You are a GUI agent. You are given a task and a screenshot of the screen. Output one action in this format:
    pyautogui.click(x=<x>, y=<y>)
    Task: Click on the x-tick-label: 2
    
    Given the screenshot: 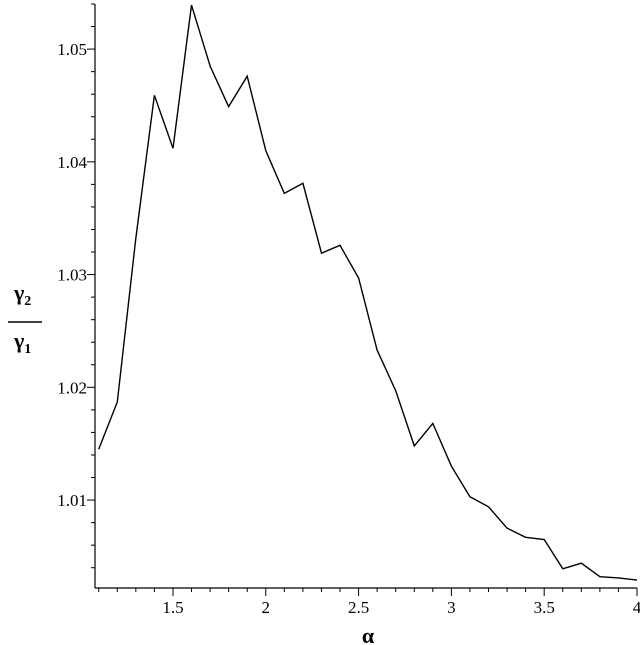 What is the action you would take?
    pyautogui.click(x=266, y=607)
    